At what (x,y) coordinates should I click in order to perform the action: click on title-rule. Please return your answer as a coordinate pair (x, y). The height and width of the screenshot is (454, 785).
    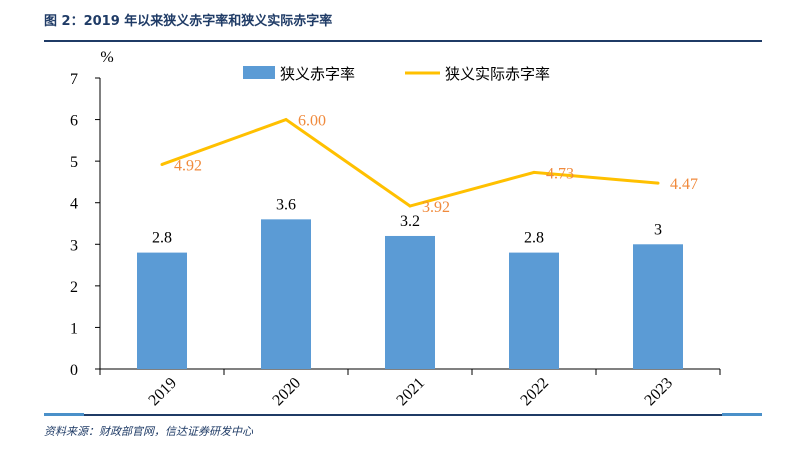
    Looking at the image, I should click on (403, 41).